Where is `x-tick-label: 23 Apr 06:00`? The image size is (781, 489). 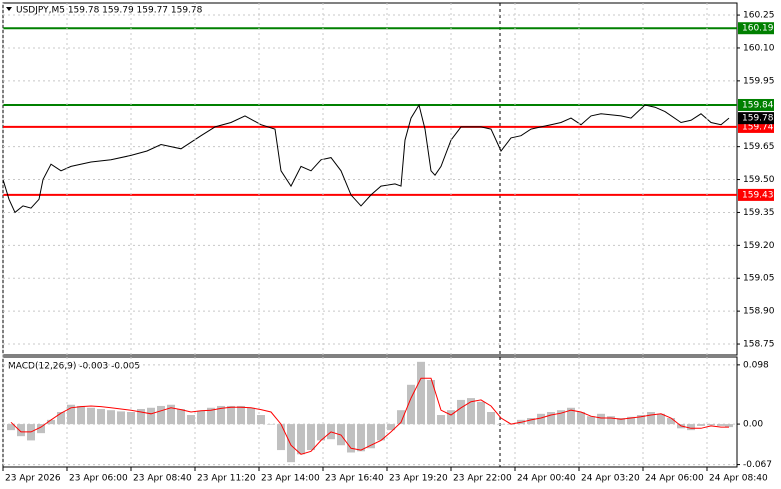 x-tick-label: 23 Apr 06:00 is located at coordinates (98, 479).